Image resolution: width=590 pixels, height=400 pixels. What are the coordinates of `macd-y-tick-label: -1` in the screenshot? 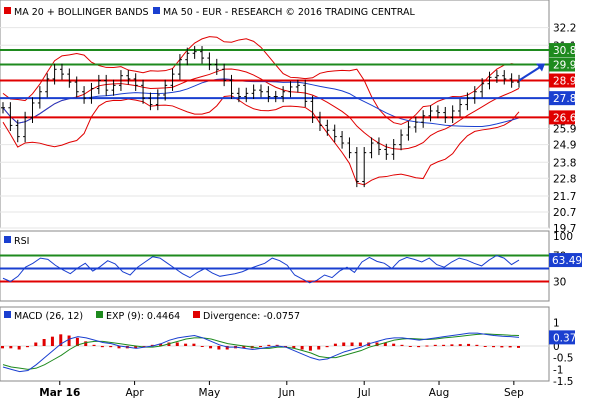 It's located at (558, 370).